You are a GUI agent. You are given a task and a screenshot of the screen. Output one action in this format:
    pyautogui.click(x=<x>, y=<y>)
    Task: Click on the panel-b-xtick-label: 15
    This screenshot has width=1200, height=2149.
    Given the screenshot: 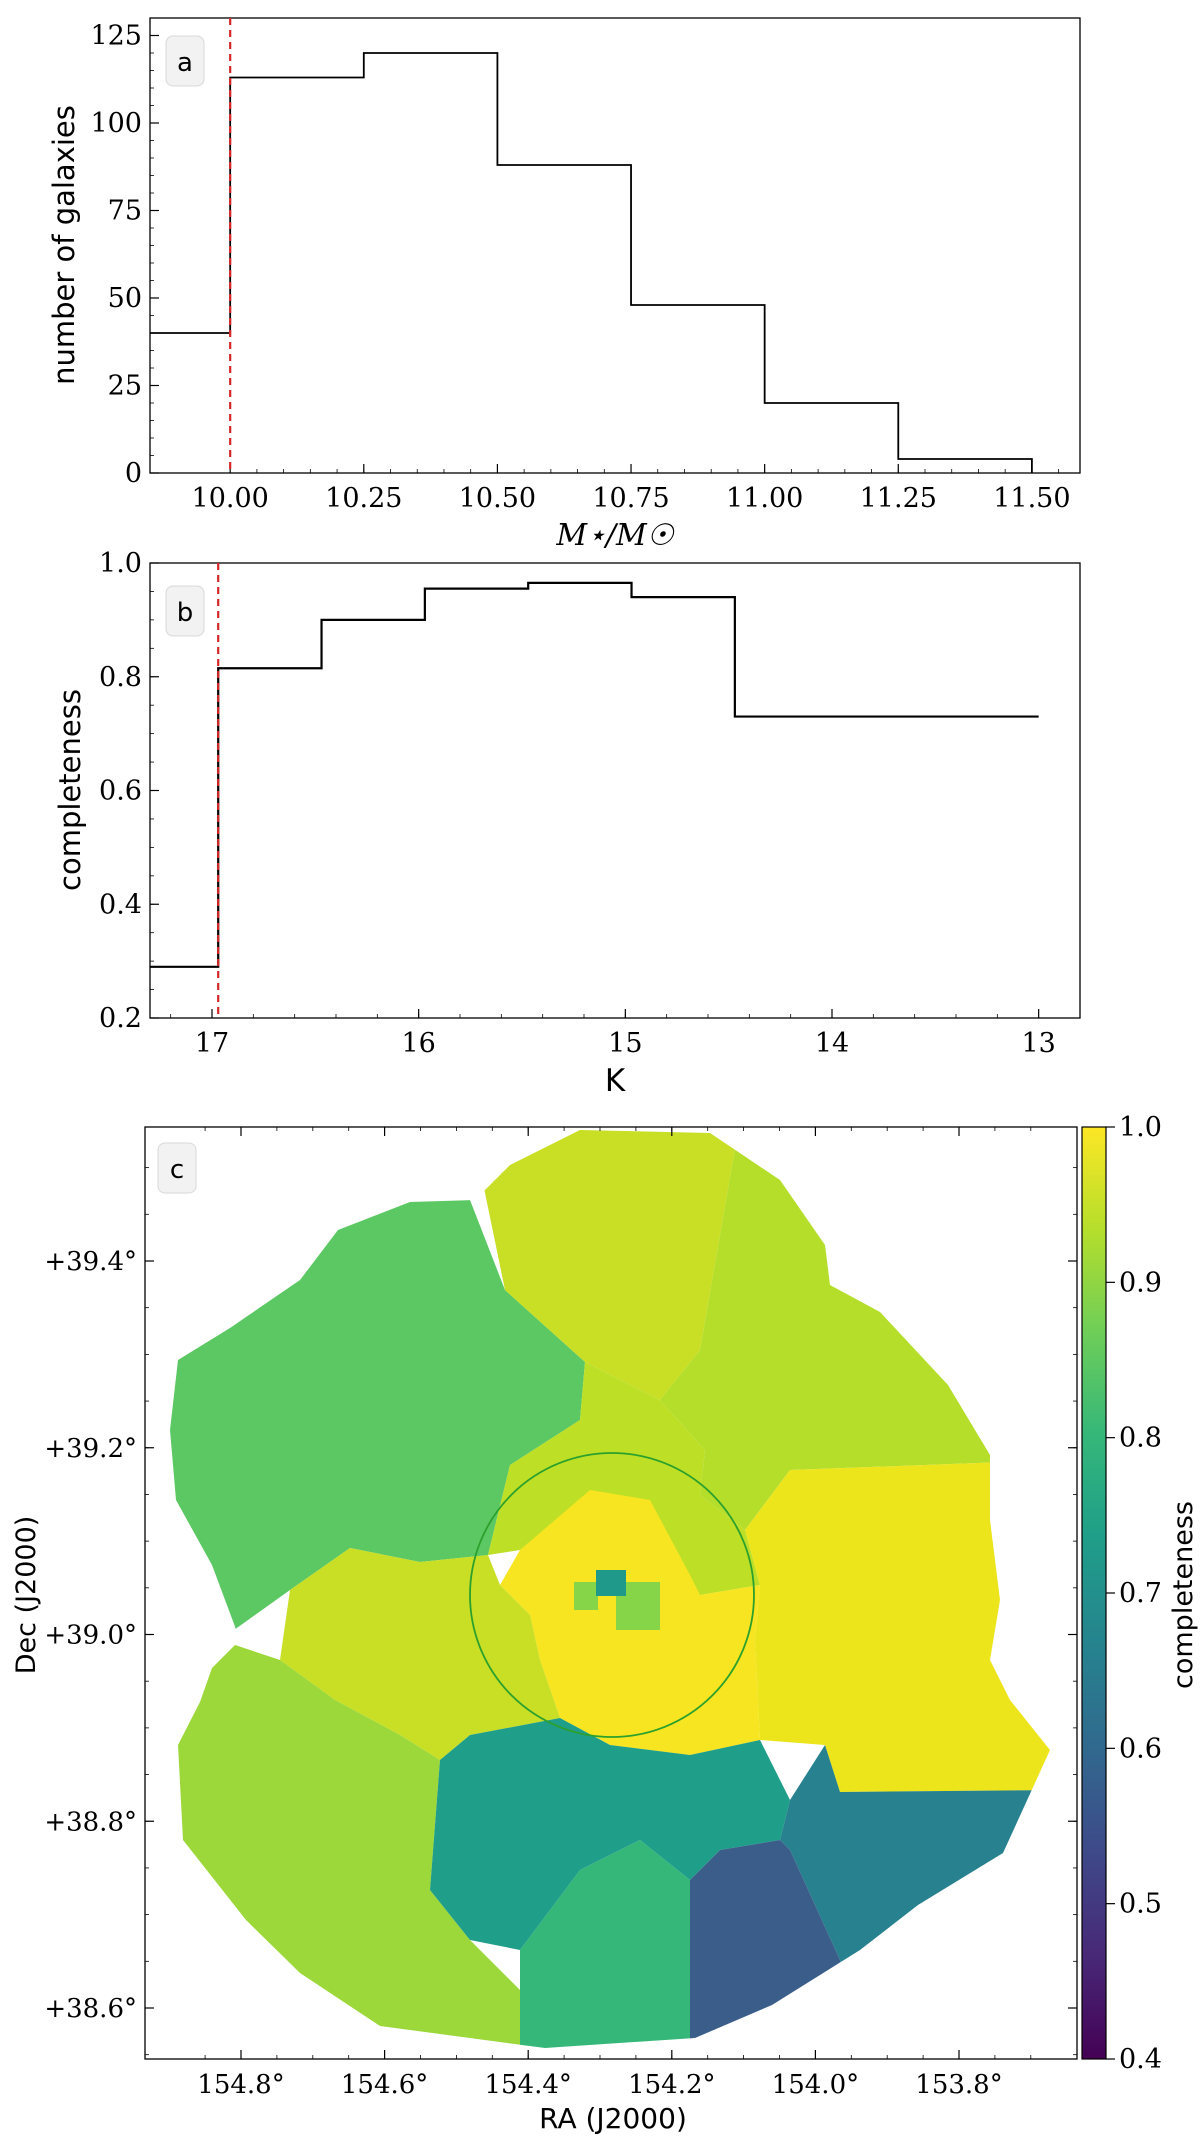 What is the action you would take?
    pyautogui.click(x=625, y=1043)
    